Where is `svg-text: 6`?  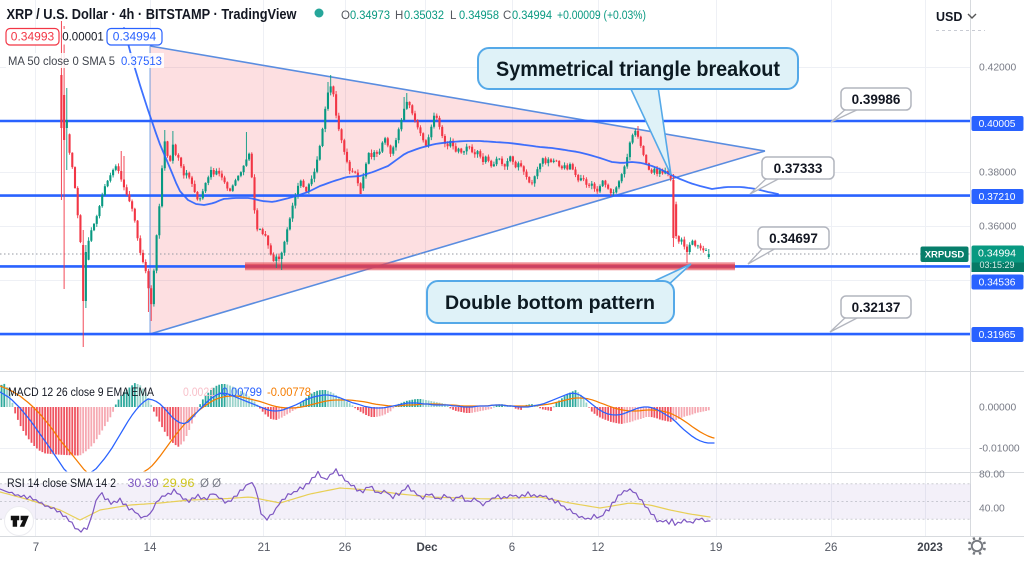
svg-text: 6 is located at coordinates (512, 548).